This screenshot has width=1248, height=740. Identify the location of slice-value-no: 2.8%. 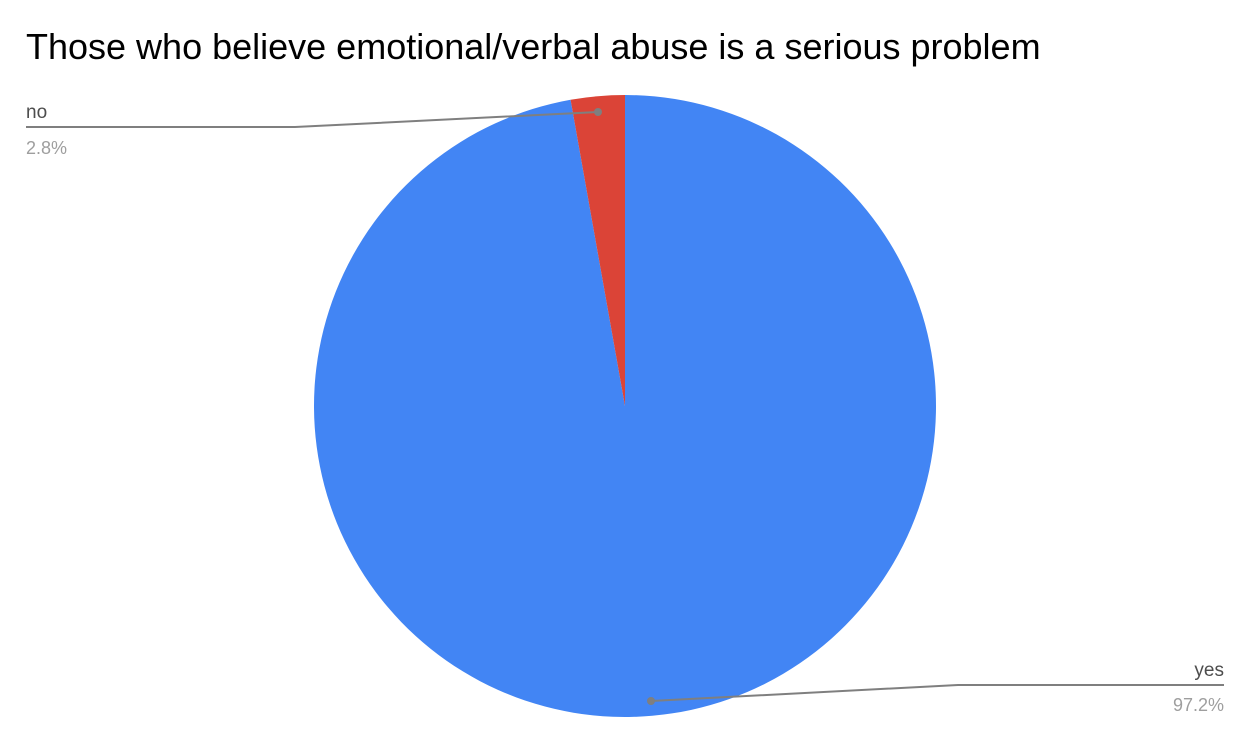
(46, 148).